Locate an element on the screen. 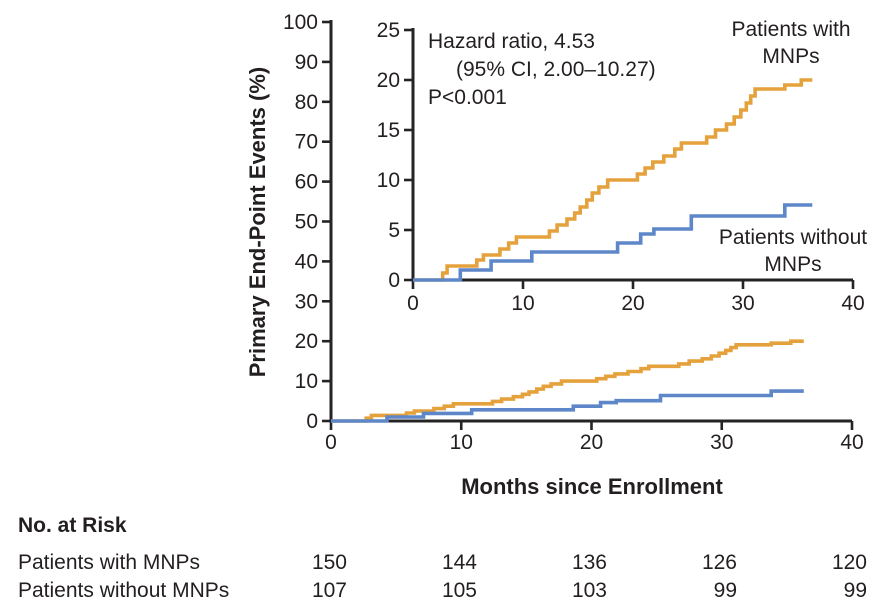  y-axis-title: Primary End-Point Events (%) is located at coordinates (257, 222).